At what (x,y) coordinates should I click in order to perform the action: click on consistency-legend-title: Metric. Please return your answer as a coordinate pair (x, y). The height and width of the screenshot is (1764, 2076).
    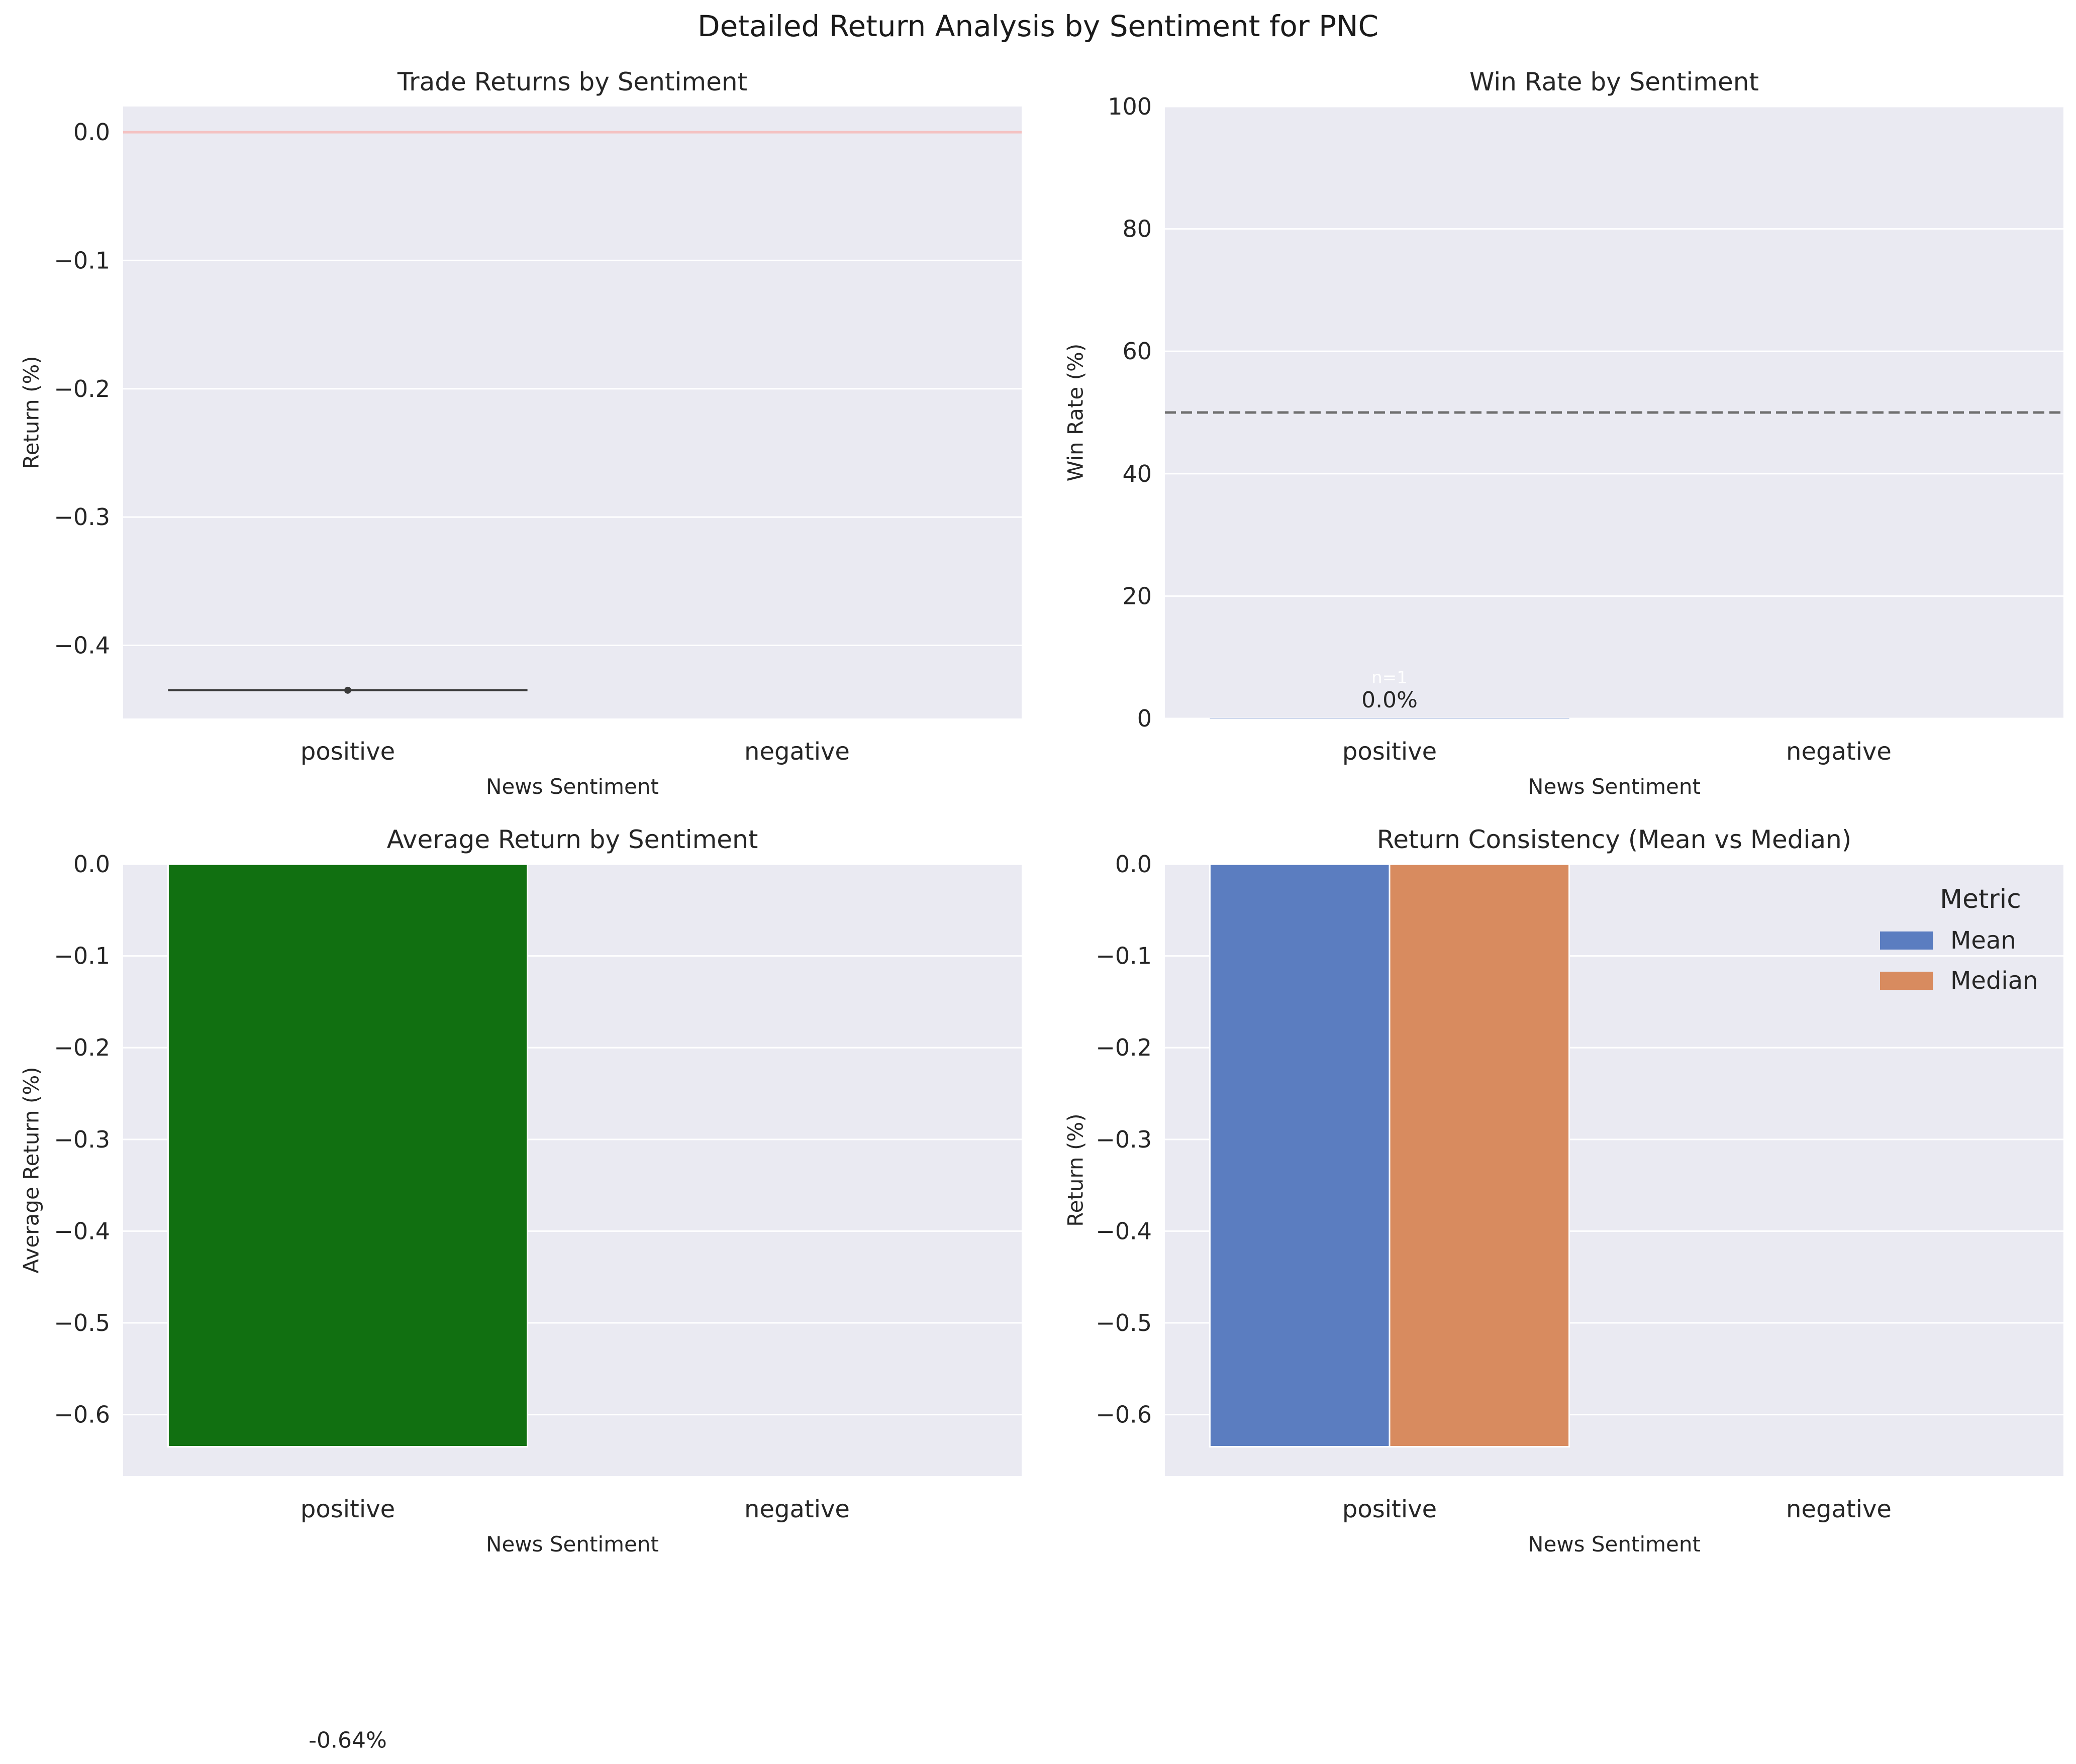
    Looking at the image, I should click on (1980, 899).